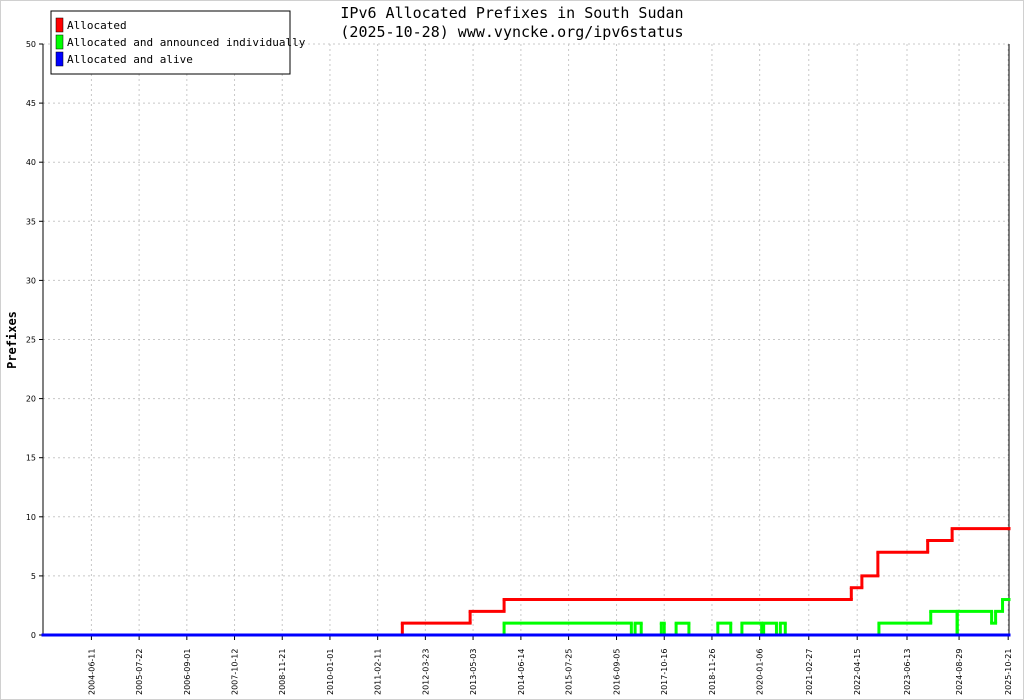 The height and width of the screenshot is (700, 1024). Describe the element at coordinates (1008, 672) in the screenshot. I see `x-tick-label: 2025-10-21` at that location.